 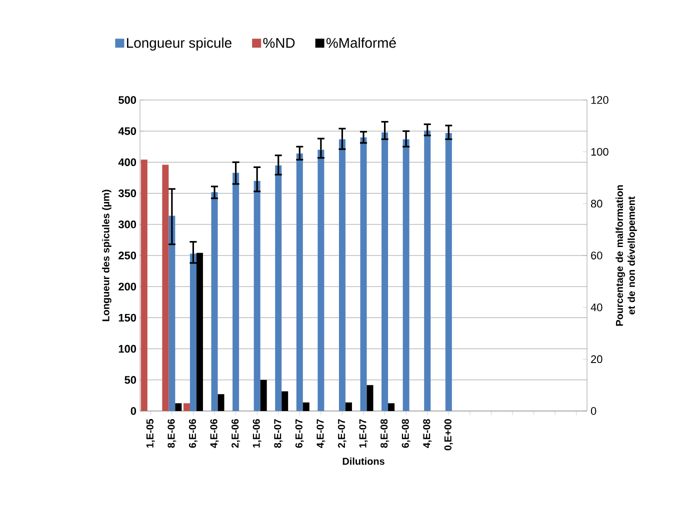 What do you see at coordinates (127, 256) in the screenshot?
I see `y-tick-label: 250` at bounding box center [127, 256].